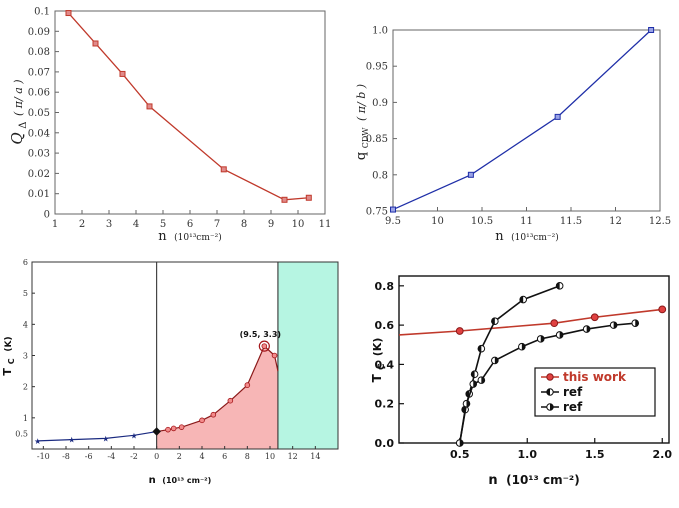  Describe the element at coordinates (298, 224) in the screenshot. I see `panel-a-x-tick-label: 10` at that location.